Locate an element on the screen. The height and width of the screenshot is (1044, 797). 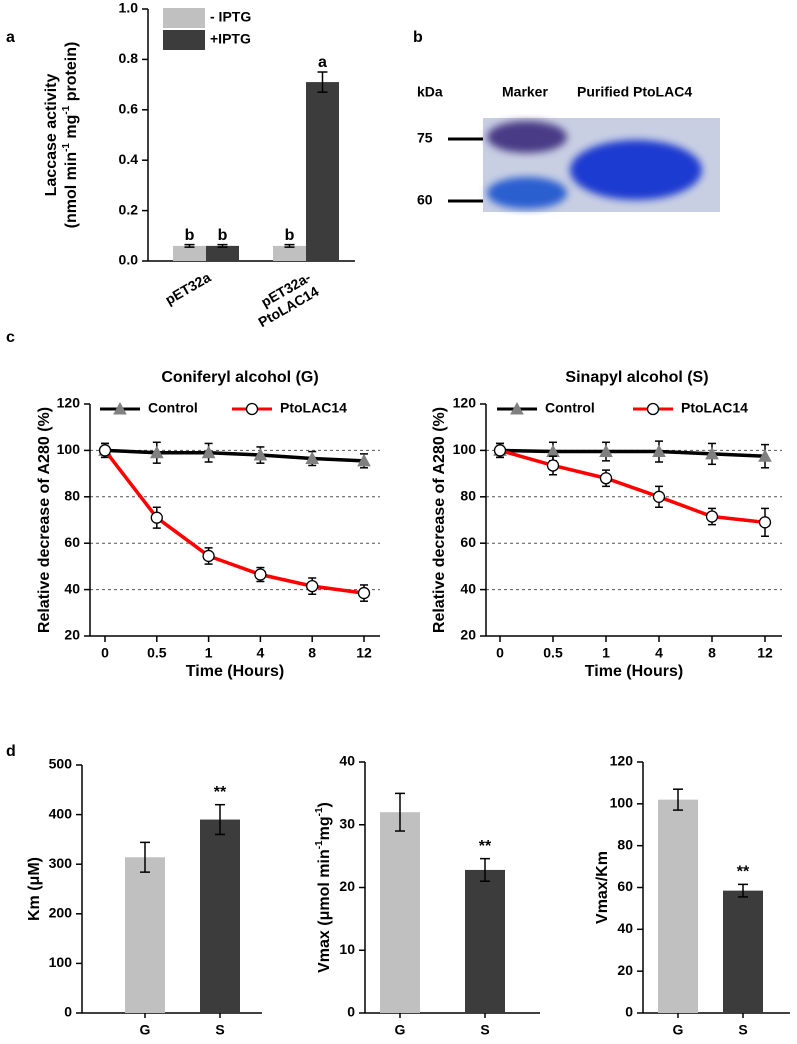
significance-letter: a is located at coordinates (322, 62).